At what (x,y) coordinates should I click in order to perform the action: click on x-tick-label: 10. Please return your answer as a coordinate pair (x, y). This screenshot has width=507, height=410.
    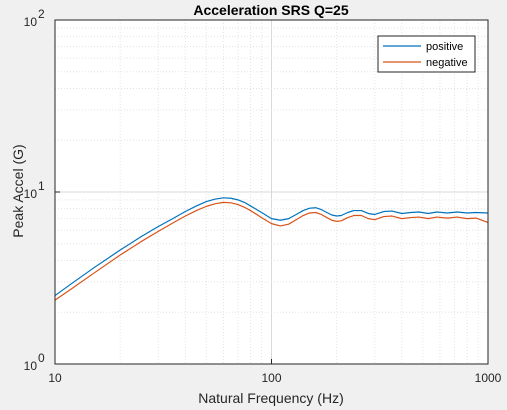
    Looking at the image, I should click on (55, 378).